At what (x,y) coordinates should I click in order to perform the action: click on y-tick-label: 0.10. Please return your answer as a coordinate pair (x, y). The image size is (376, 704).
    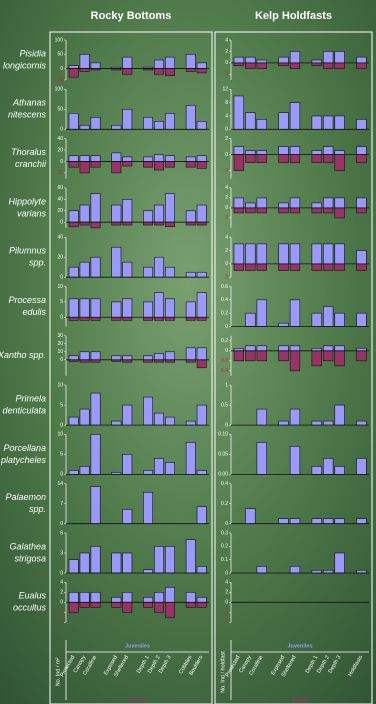
    Looking at the image, I should click on (223, 435).